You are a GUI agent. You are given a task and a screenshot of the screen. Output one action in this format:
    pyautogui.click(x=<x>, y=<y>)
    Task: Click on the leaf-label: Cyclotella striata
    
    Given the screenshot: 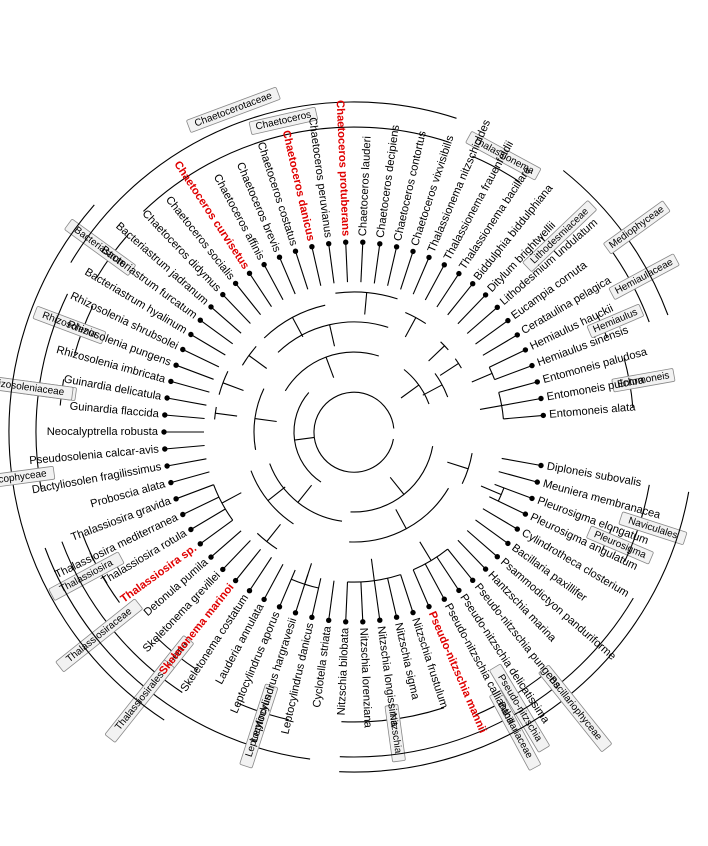 What is the action you would take?
    pyautogui.click(x=322, y=667)
    